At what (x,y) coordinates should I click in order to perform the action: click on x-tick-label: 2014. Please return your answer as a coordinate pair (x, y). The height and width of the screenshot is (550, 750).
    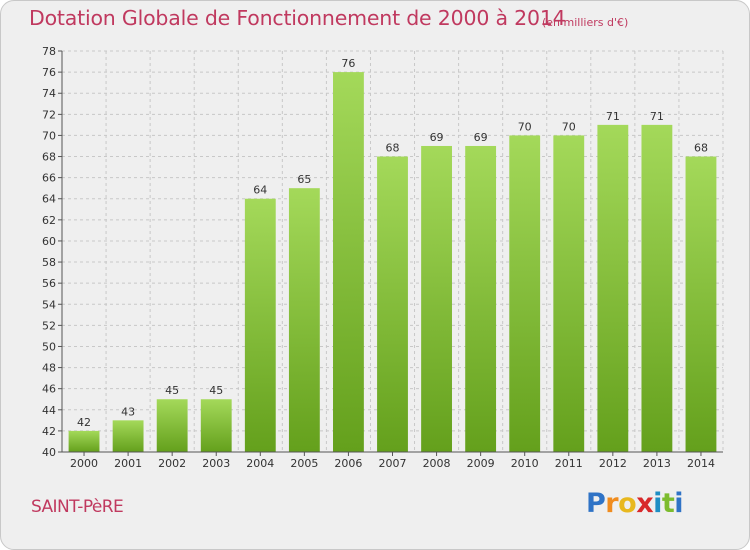
    Looking at the image, I should click on (701, 463).